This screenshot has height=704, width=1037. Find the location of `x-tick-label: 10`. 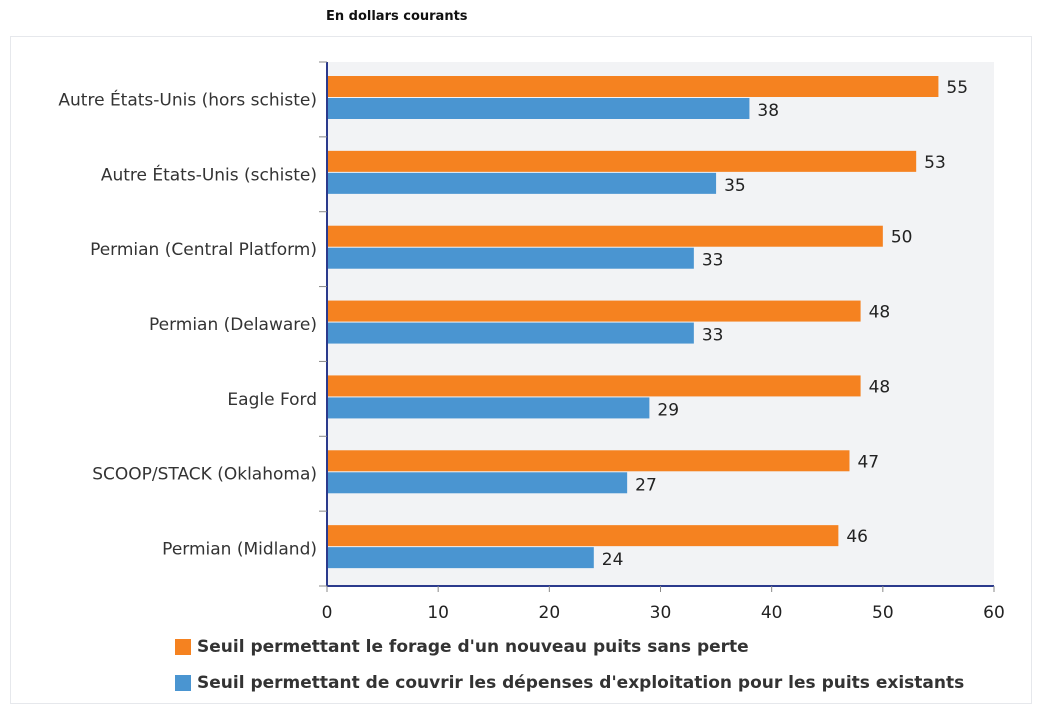

x-tick-label: 10 is located at coordinates (438, 613).